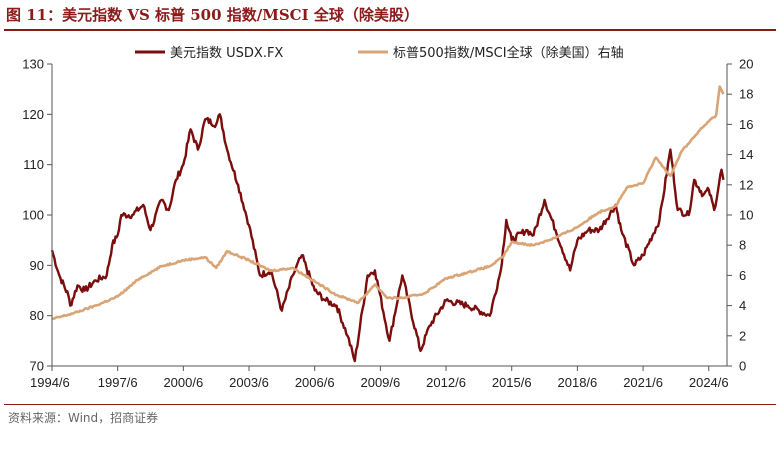  Describe the element at coordinates (446, 382) in the screenshot. I see `x-tick-label: 2012/6` at that location.